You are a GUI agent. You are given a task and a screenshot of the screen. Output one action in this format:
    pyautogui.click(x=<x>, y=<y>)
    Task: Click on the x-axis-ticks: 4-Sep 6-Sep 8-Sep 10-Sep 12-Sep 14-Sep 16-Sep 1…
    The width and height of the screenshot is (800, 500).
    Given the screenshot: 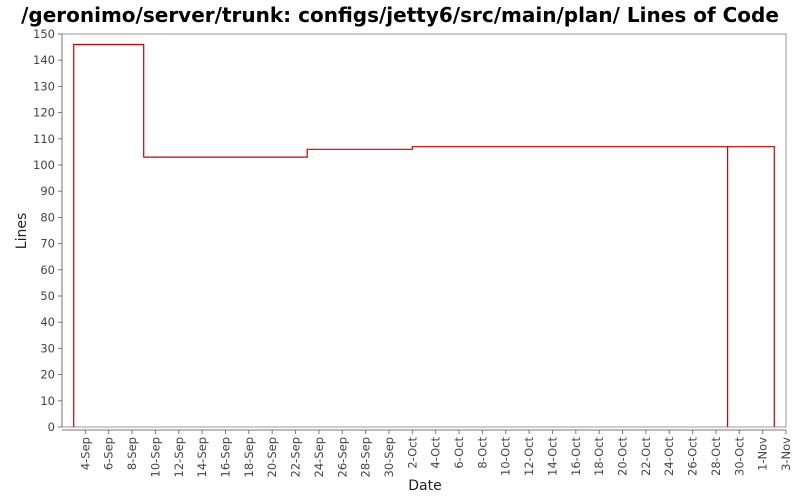 What is the action you would take?
    pyautogui.click(x=435, y=453)
    